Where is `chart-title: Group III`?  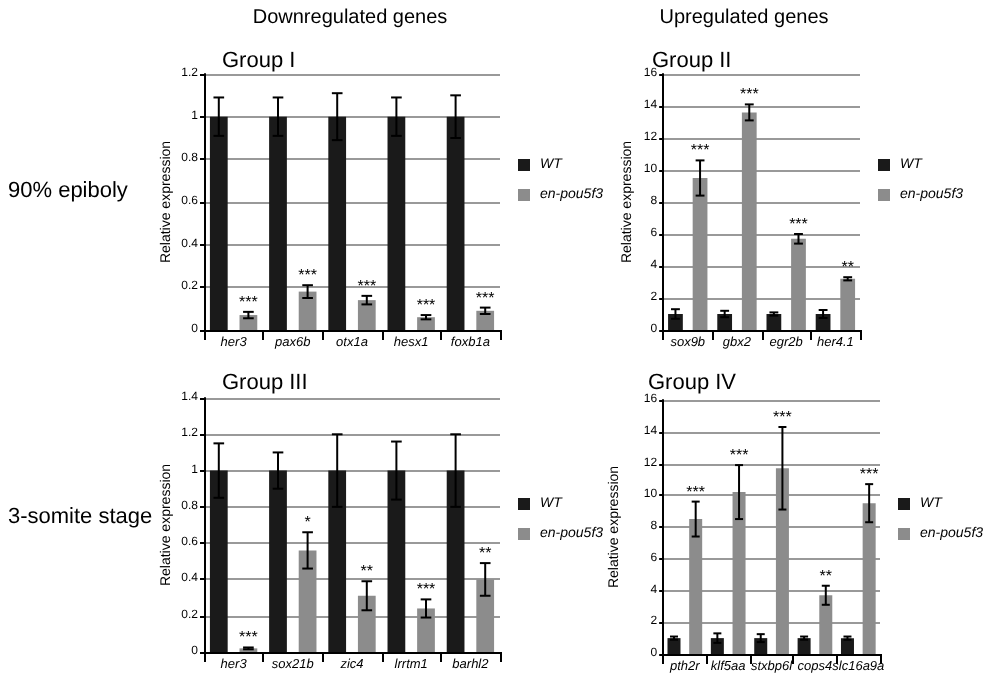 chart-title: Group III is located at coordinates (265, 383).